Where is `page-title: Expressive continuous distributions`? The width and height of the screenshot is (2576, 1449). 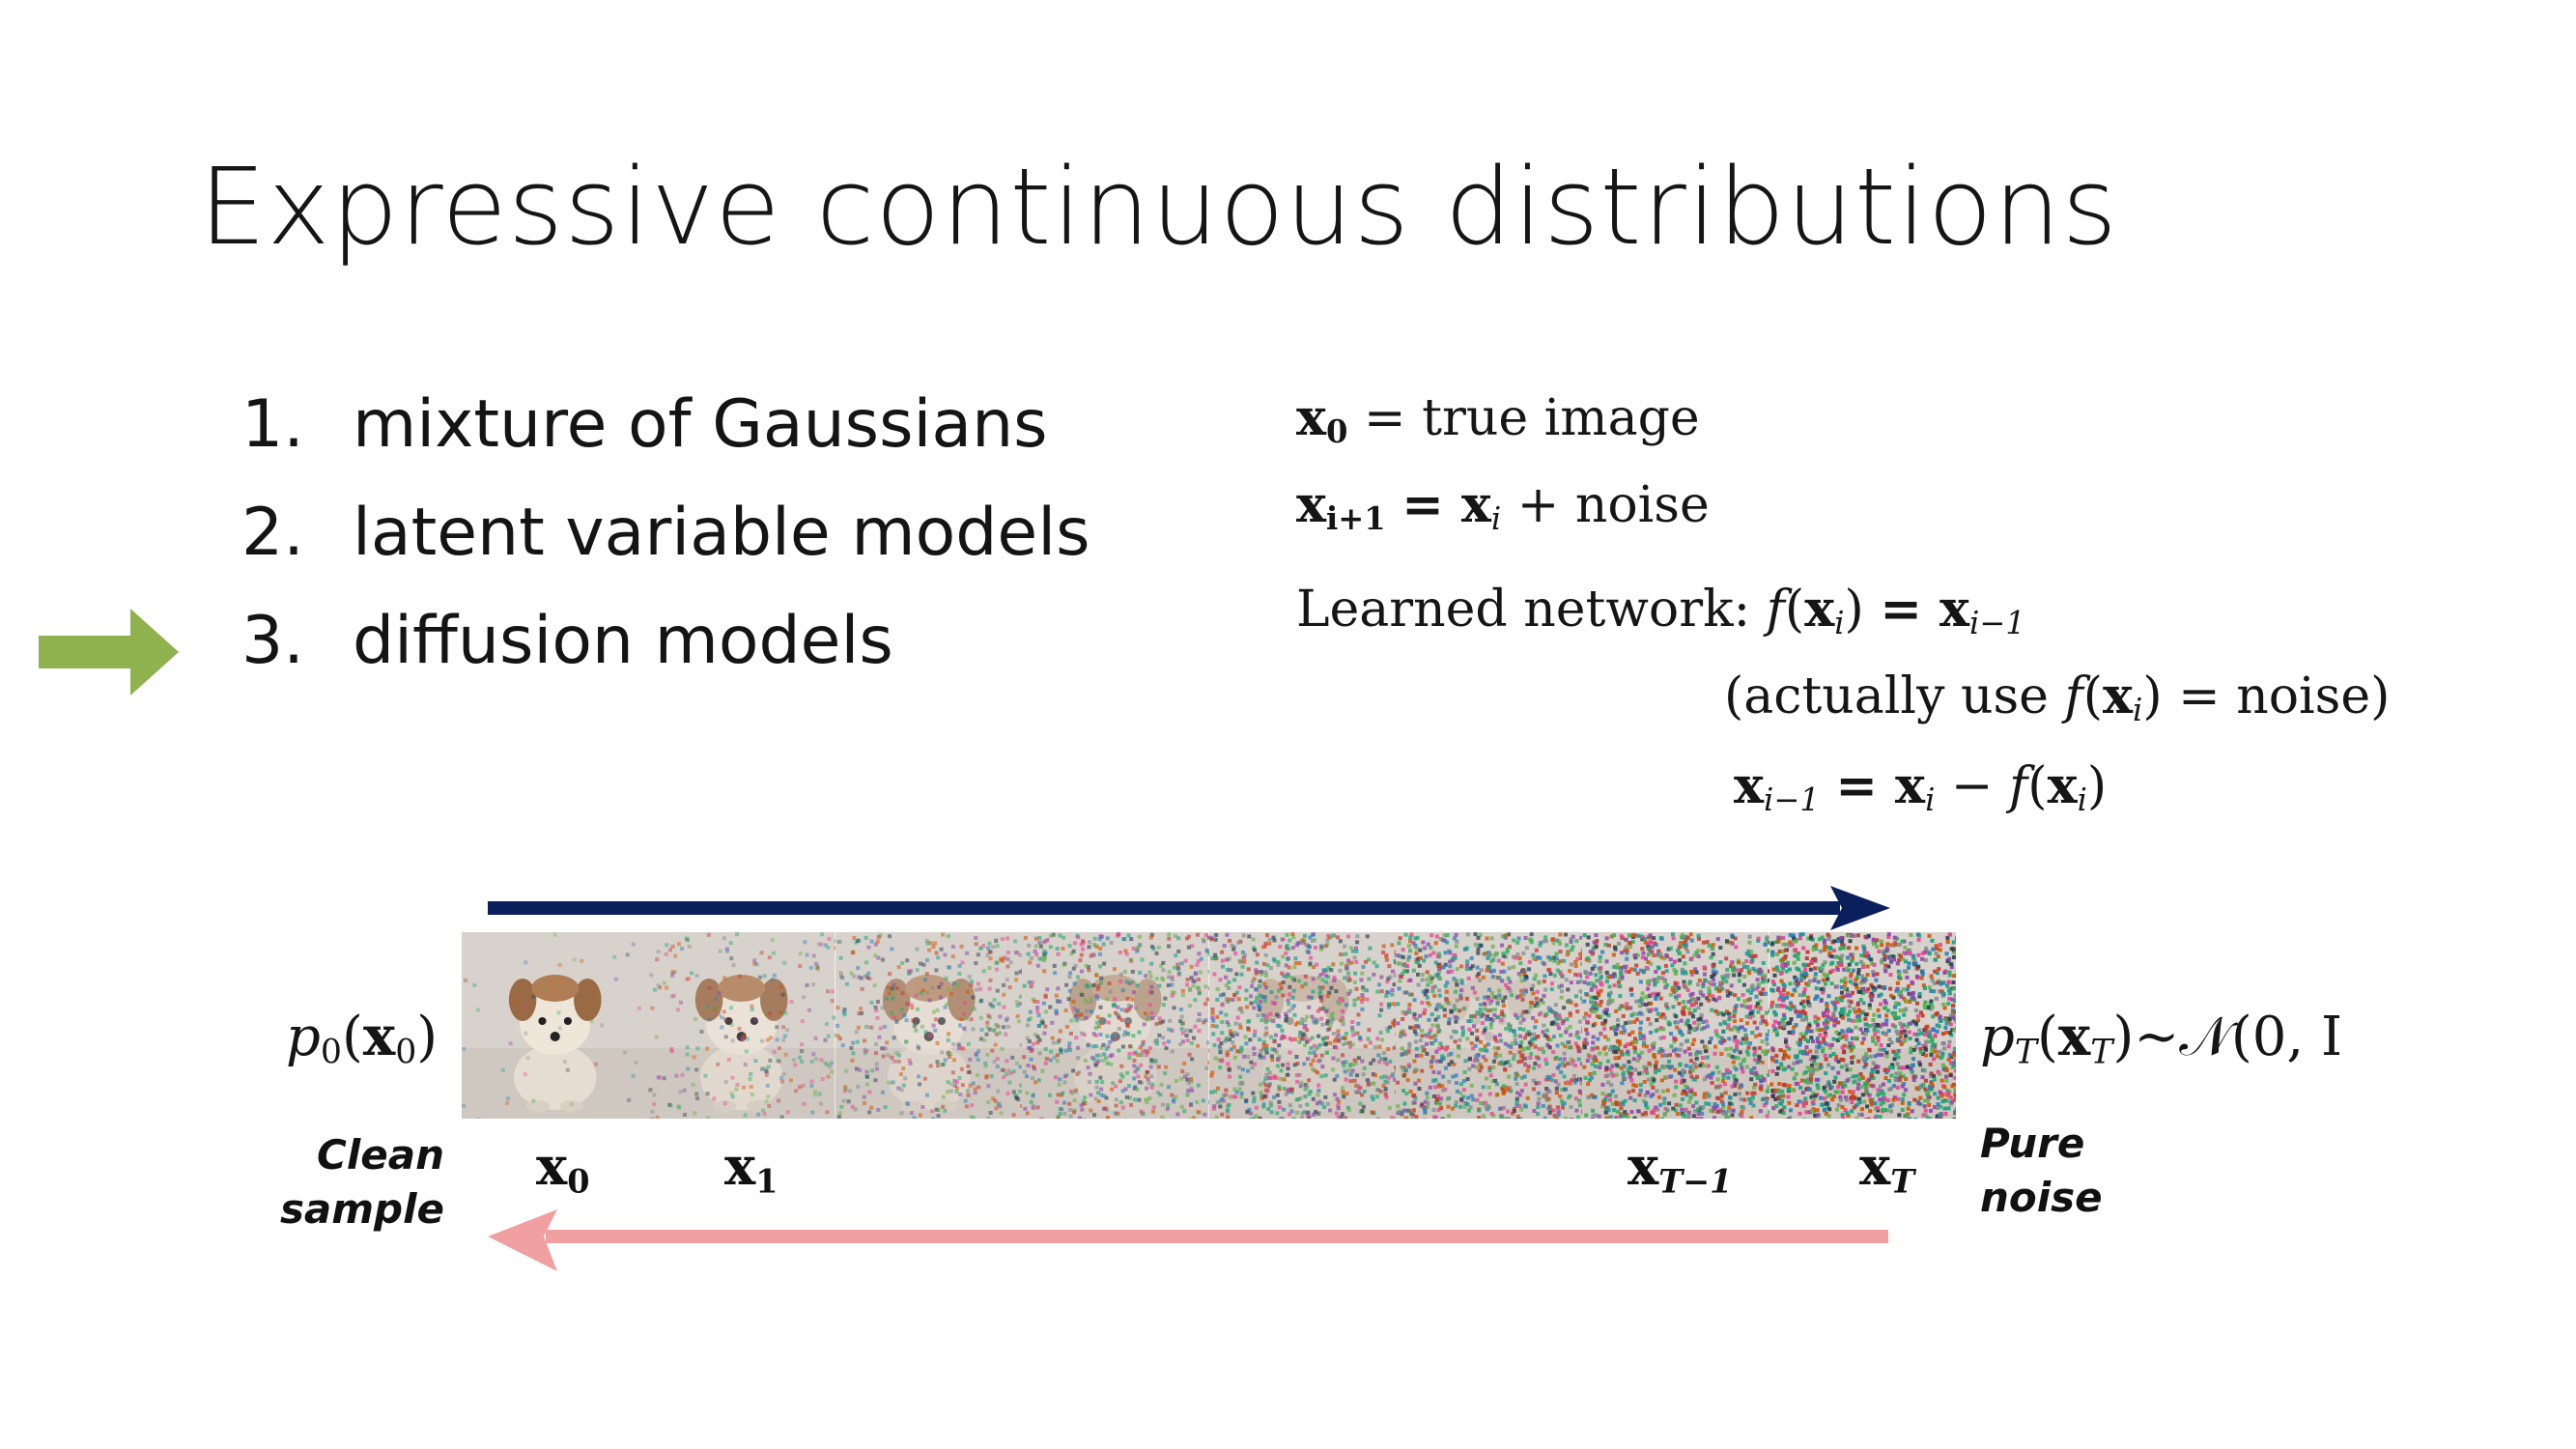 page-title: Expressive continuous distributions is located at coordinates (1158, 207).